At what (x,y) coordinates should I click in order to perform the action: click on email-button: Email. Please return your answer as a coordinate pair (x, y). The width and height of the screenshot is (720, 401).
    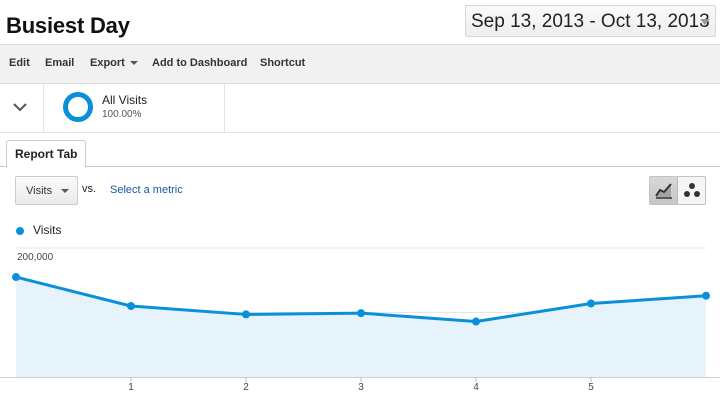
    Looking at the image, I should click on (60, 63).